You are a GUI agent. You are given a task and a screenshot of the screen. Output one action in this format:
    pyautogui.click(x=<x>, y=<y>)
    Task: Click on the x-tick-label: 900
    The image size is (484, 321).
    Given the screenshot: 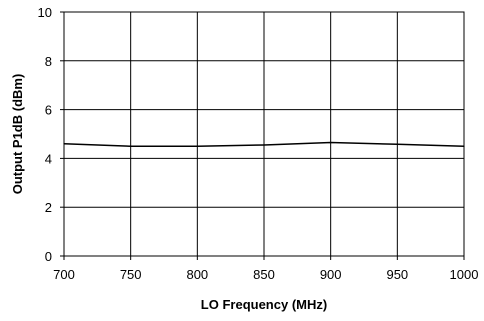 What is the action you would take?
    pyautogui.click(x=331, y=274)
    